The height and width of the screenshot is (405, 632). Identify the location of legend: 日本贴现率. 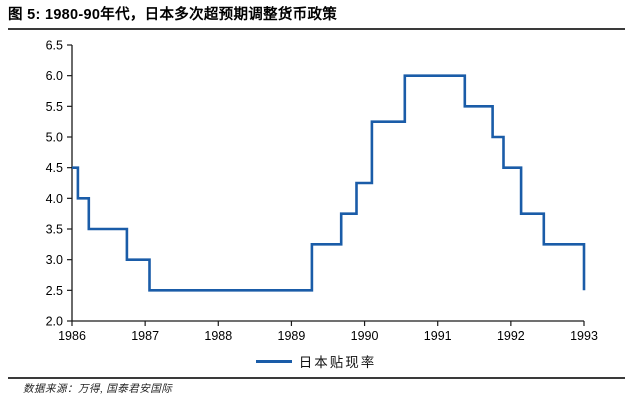
(316, 361).